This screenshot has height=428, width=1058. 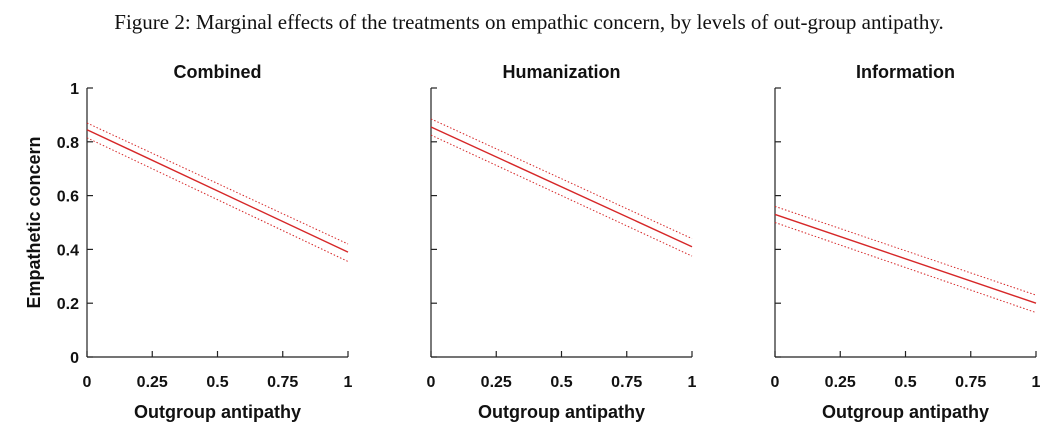 What do you see at coordinates (74, 358) in the screenshot?
I see `y-tick-label: 0` at bounding box center [74, 358].